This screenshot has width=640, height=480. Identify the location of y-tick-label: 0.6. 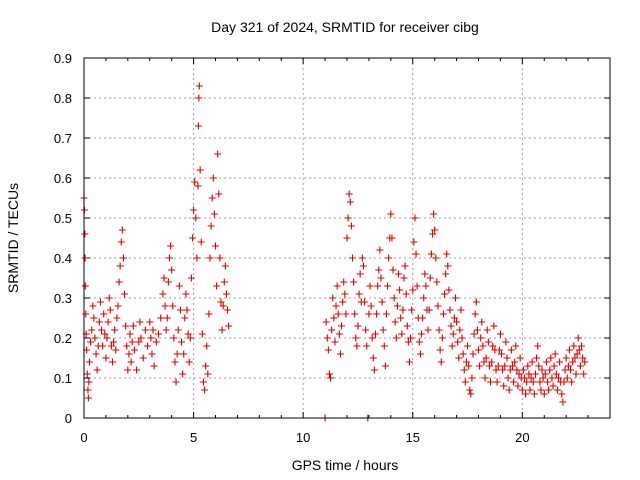
(63, 178).